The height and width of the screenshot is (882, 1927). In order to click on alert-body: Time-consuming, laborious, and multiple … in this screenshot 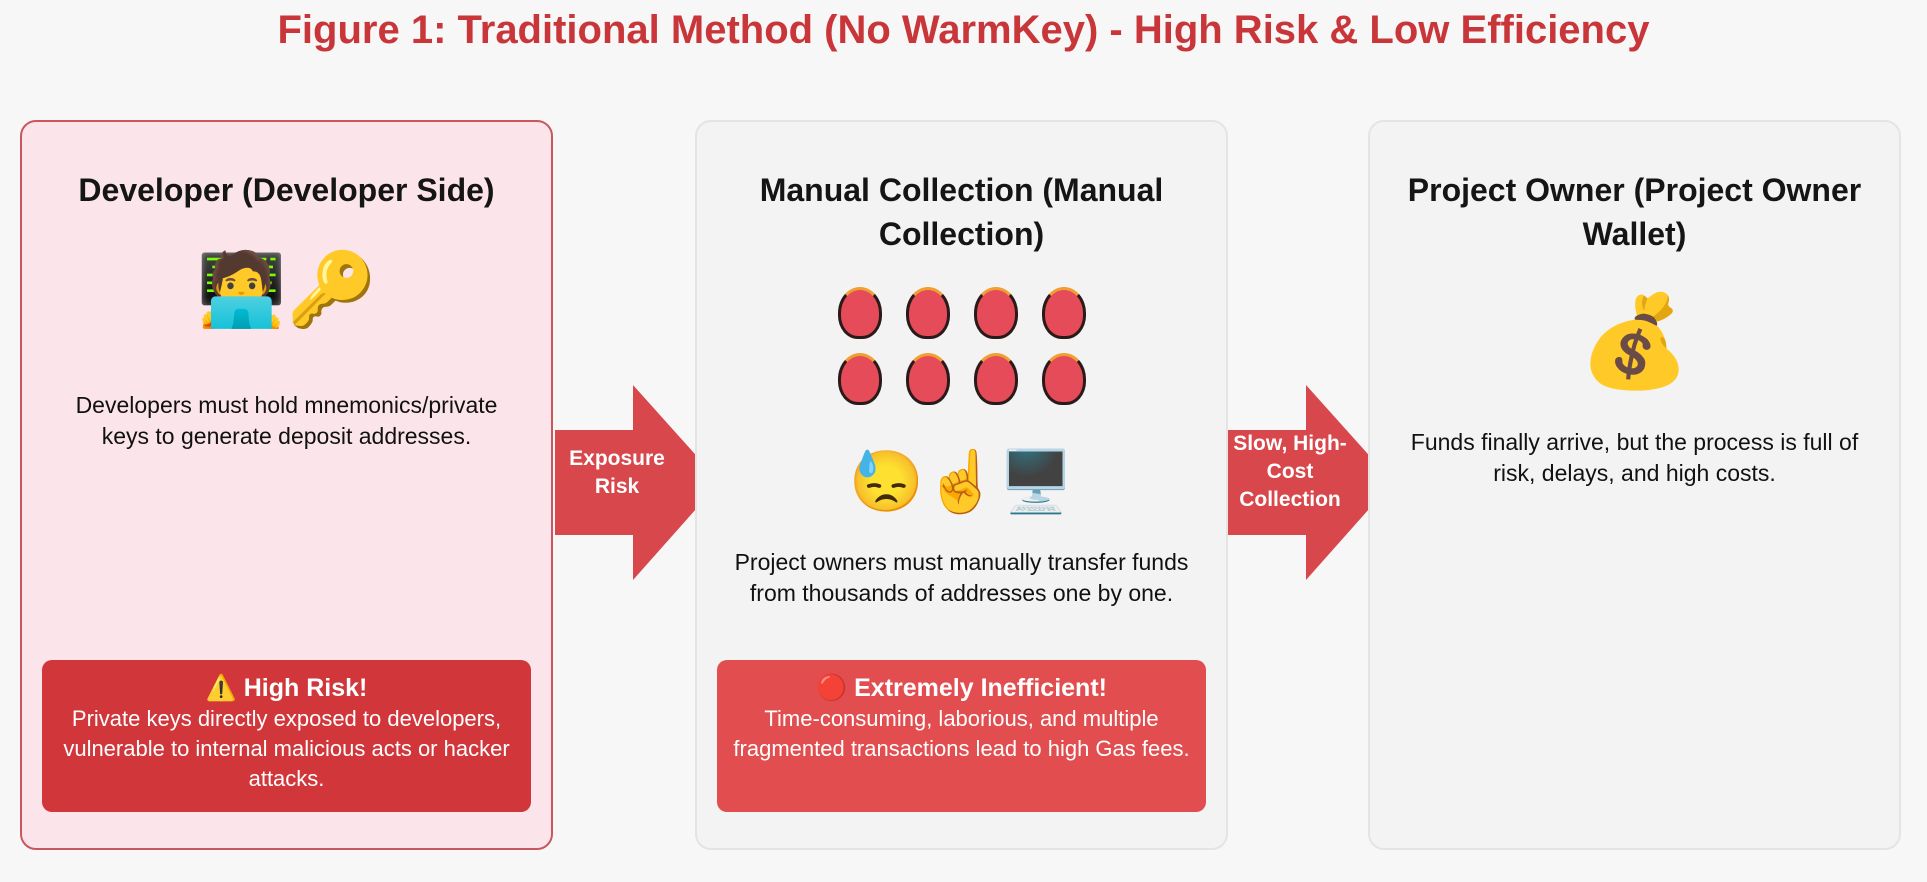, I will do `click(961, 733)`.